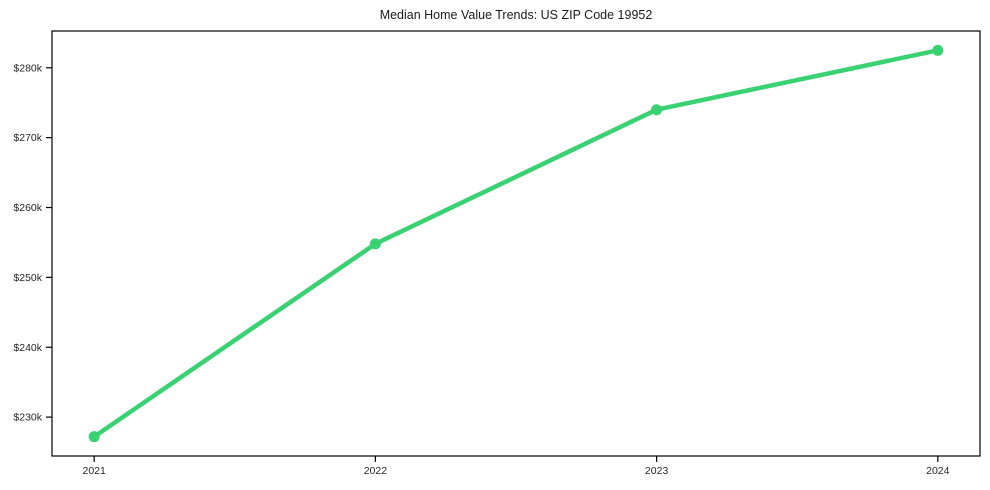 The image size is (990, 490). I want to click on y-tick-label: $250k, so click(27, 278).